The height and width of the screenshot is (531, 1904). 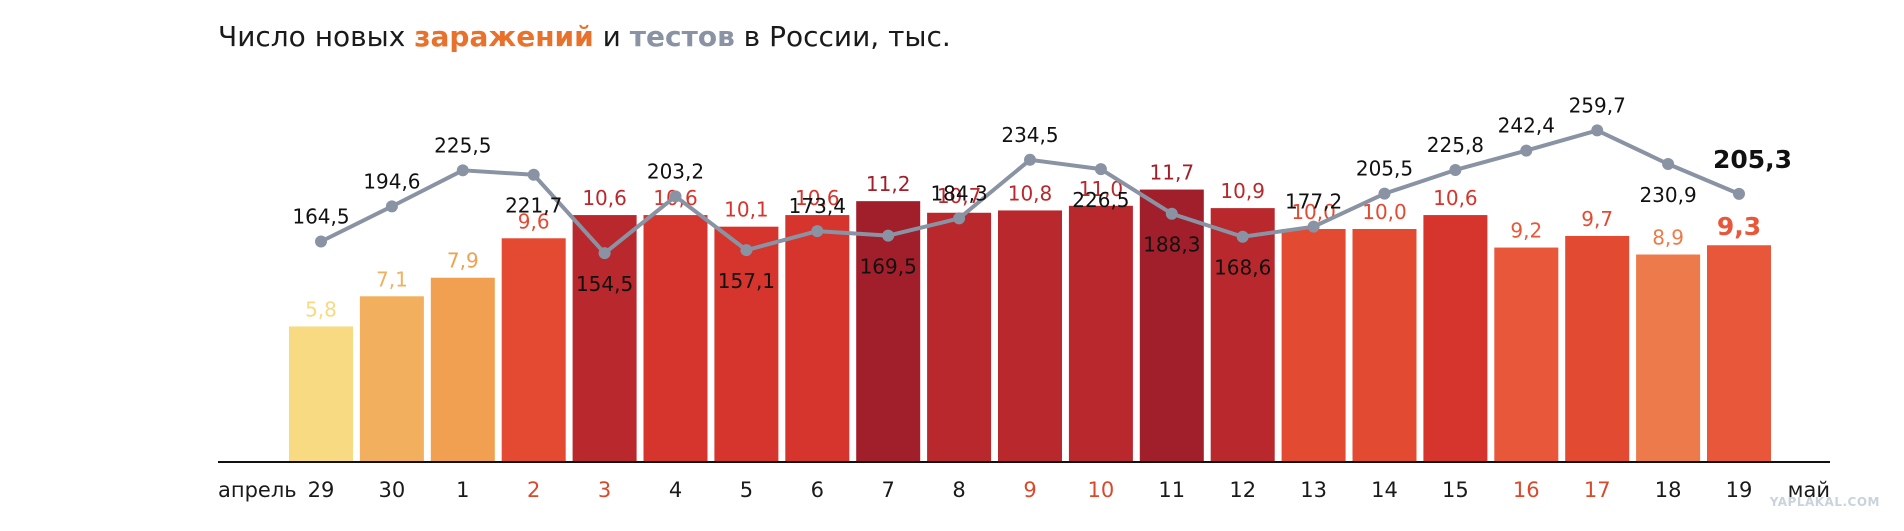 What do you see at coordinates (534, 221) in the screenshot?
I see `bar-value-label: 9,6` at bounding box center [534, 221].